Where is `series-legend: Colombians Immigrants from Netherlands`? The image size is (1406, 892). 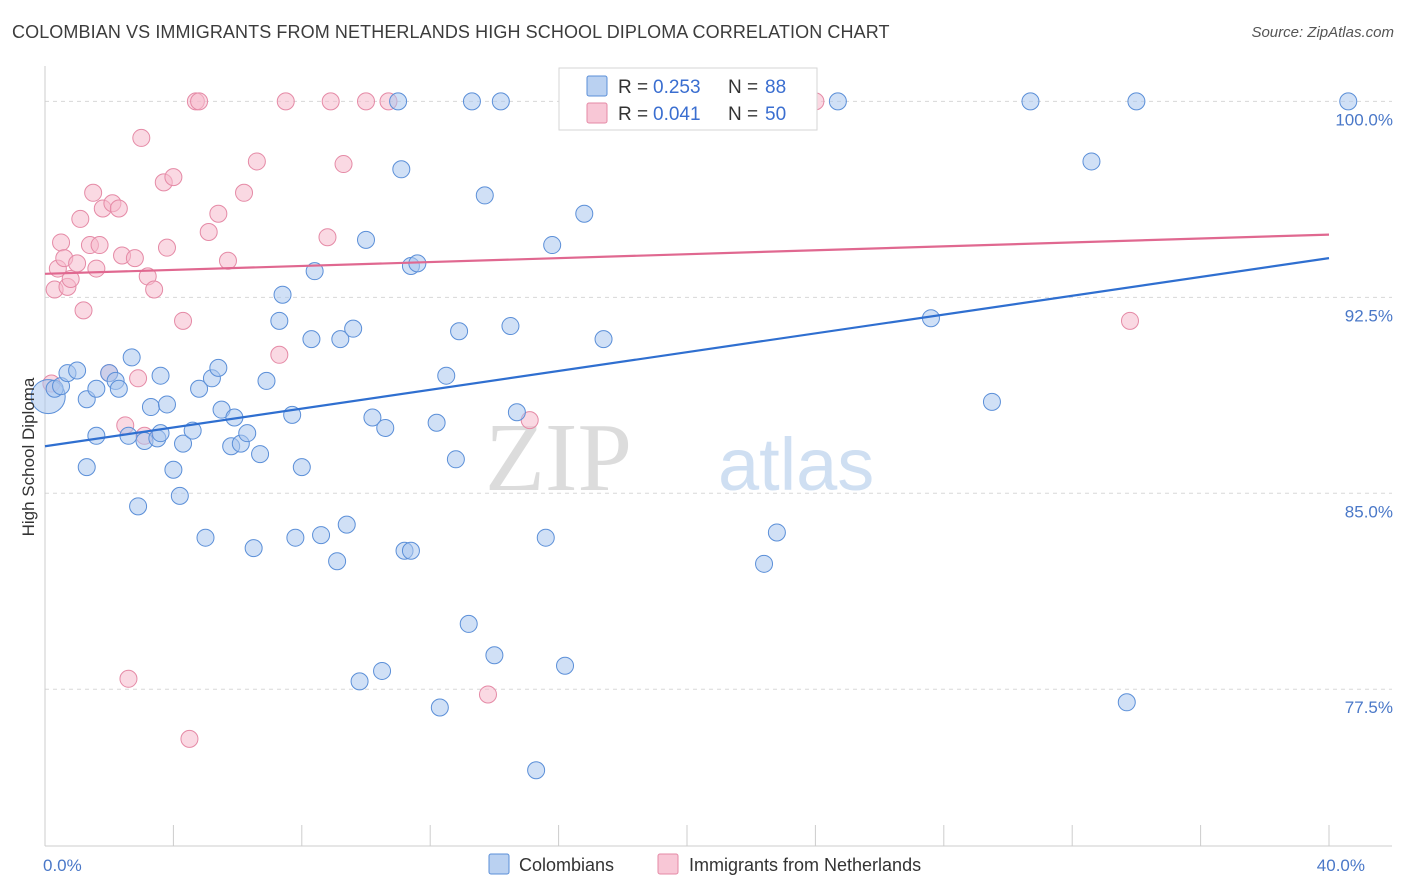 series-legend: Colombians Immigrants from Netherlands is located at coordinates (704, 864).